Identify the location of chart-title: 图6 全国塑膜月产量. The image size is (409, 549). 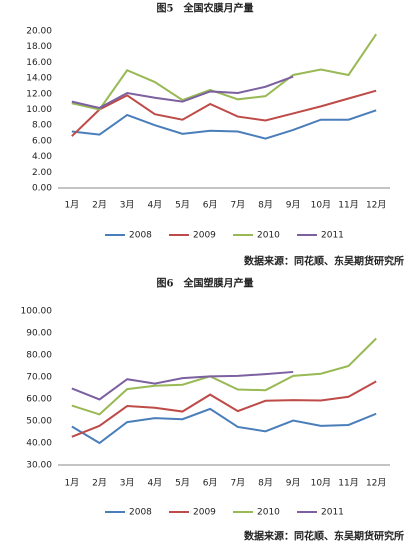
(205, 283).